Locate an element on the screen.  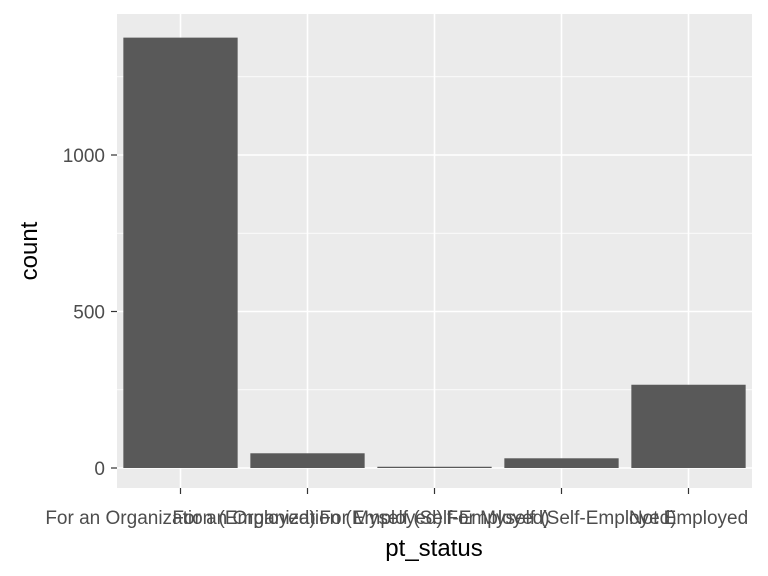
y-axis-title: count is located at coordinates (29, 250).